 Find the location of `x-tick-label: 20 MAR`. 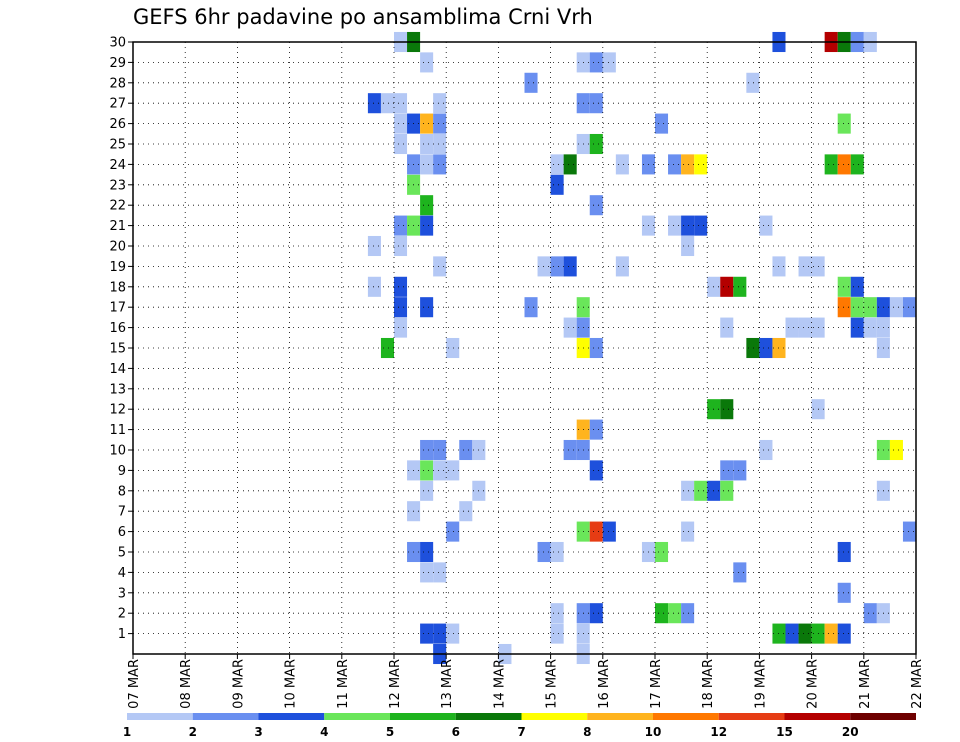

x-tick-label: 20 MAR is located at coordinates (813, 684).